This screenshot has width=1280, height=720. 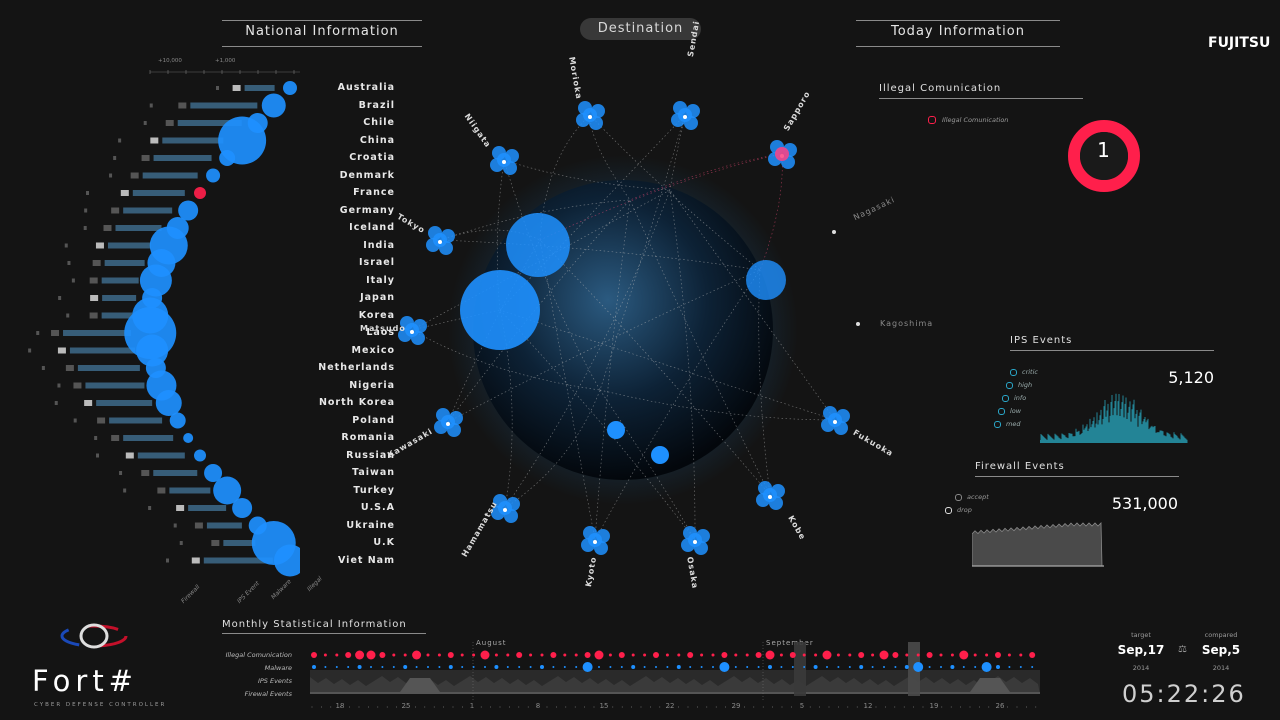 I want to click on country-label: Romania, so click(x=368, y=437).